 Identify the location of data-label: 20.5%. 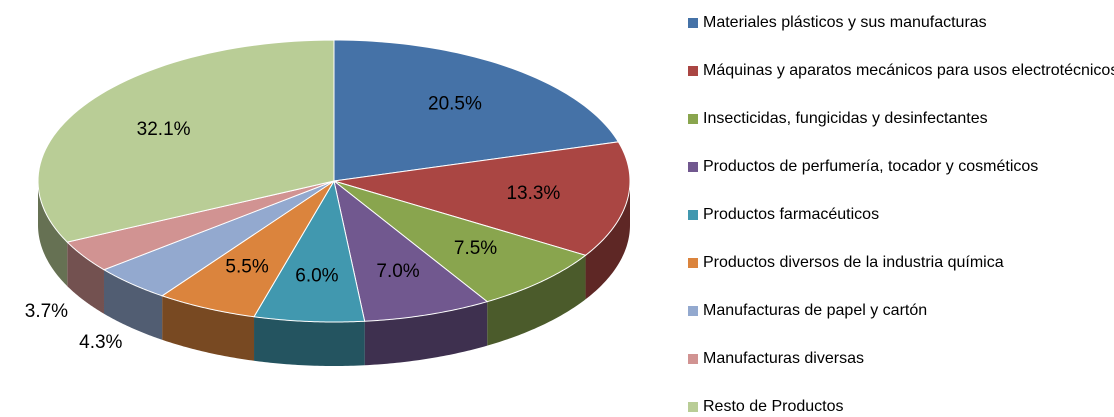
(455, 103).